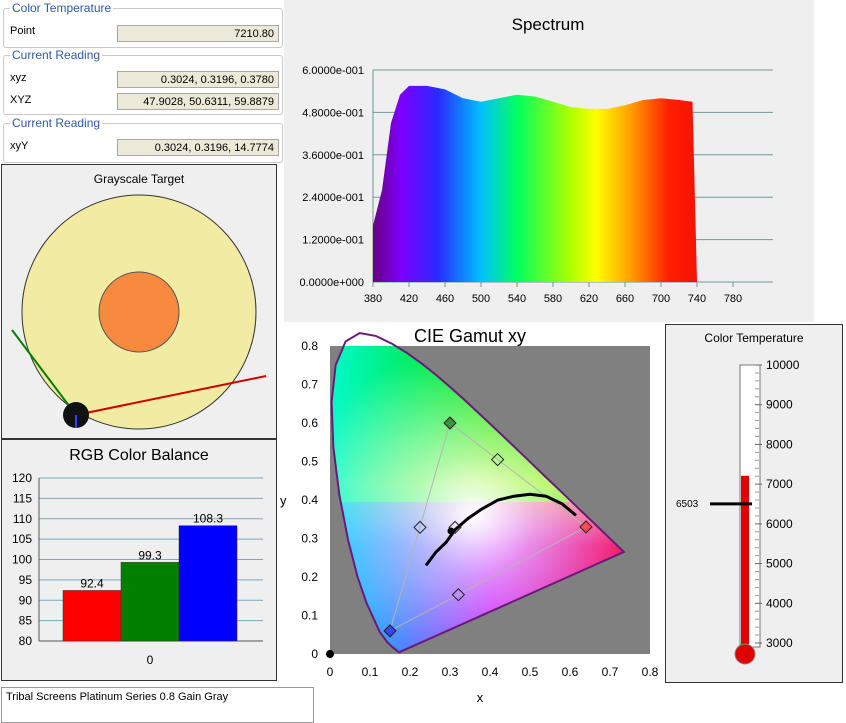  I want to click on thermometer-tick-label: 4000, so click(779, 603).